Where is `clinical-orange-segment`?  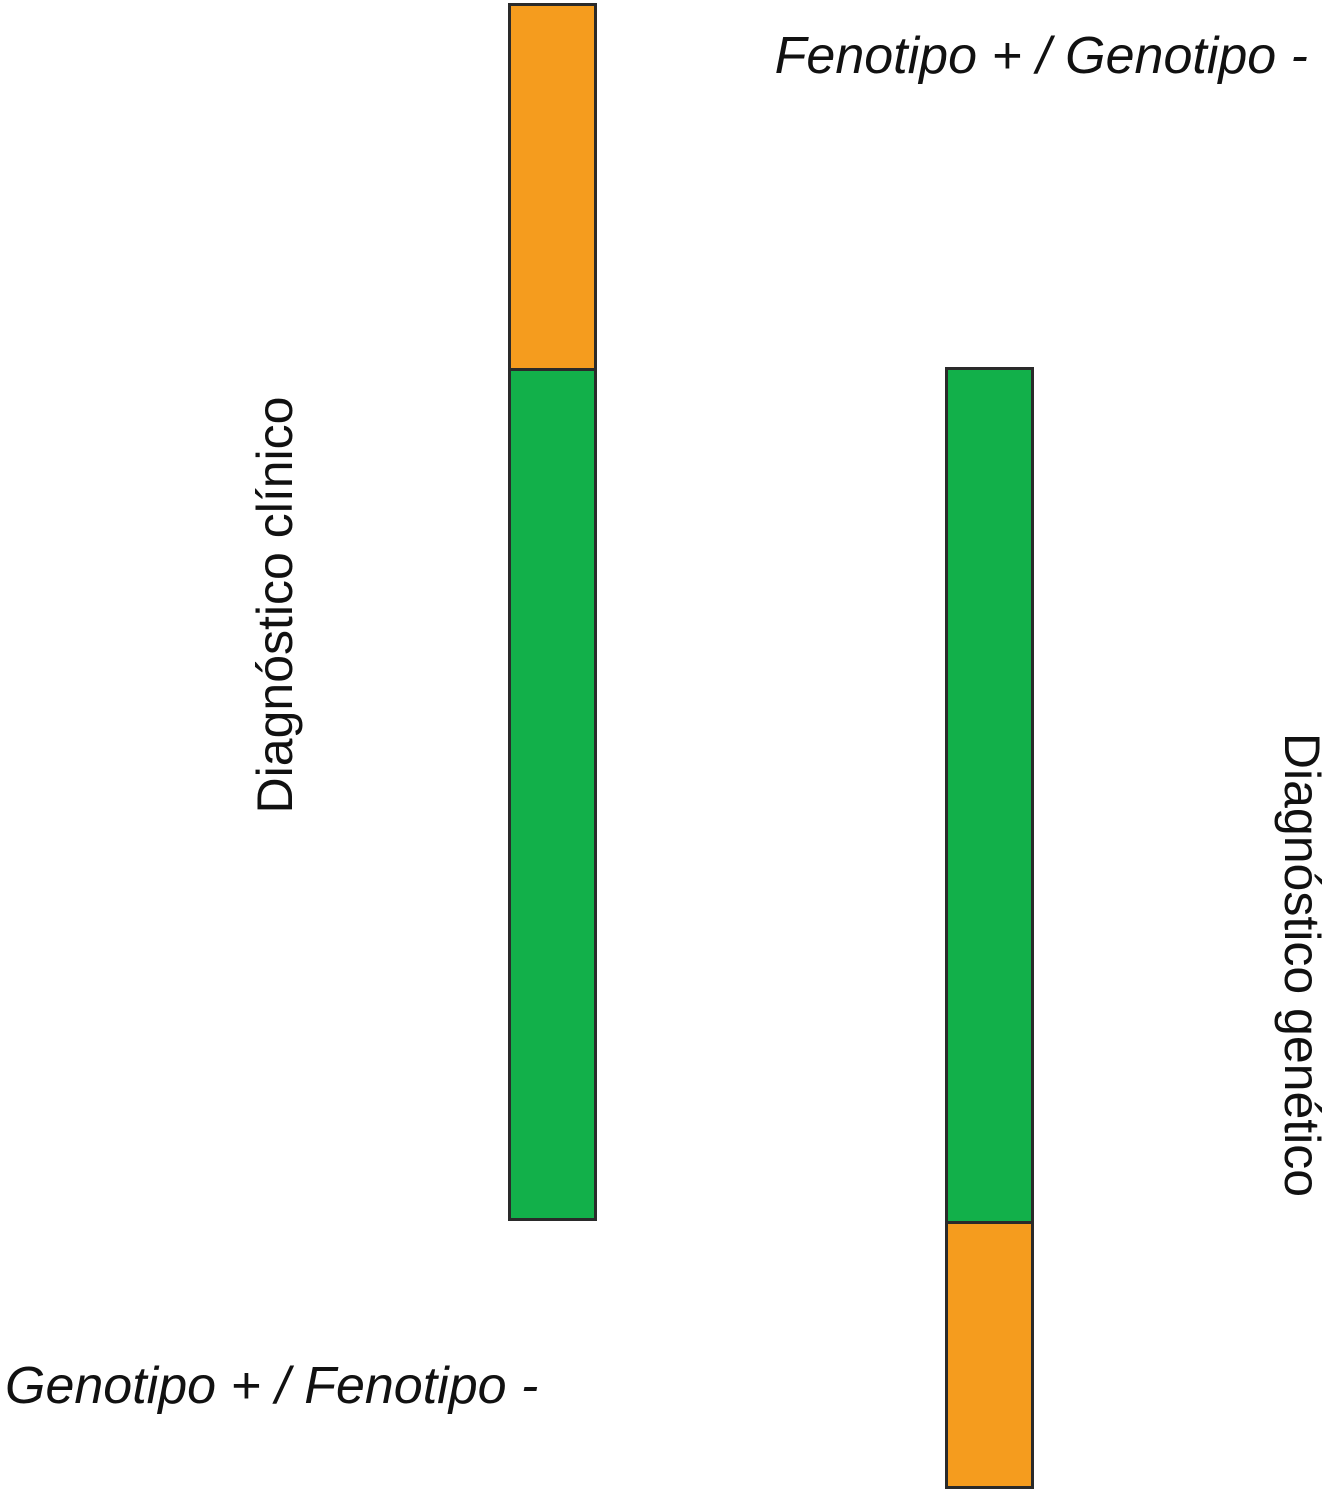 clinical-orange-segment is located at coordinates (552, 188).